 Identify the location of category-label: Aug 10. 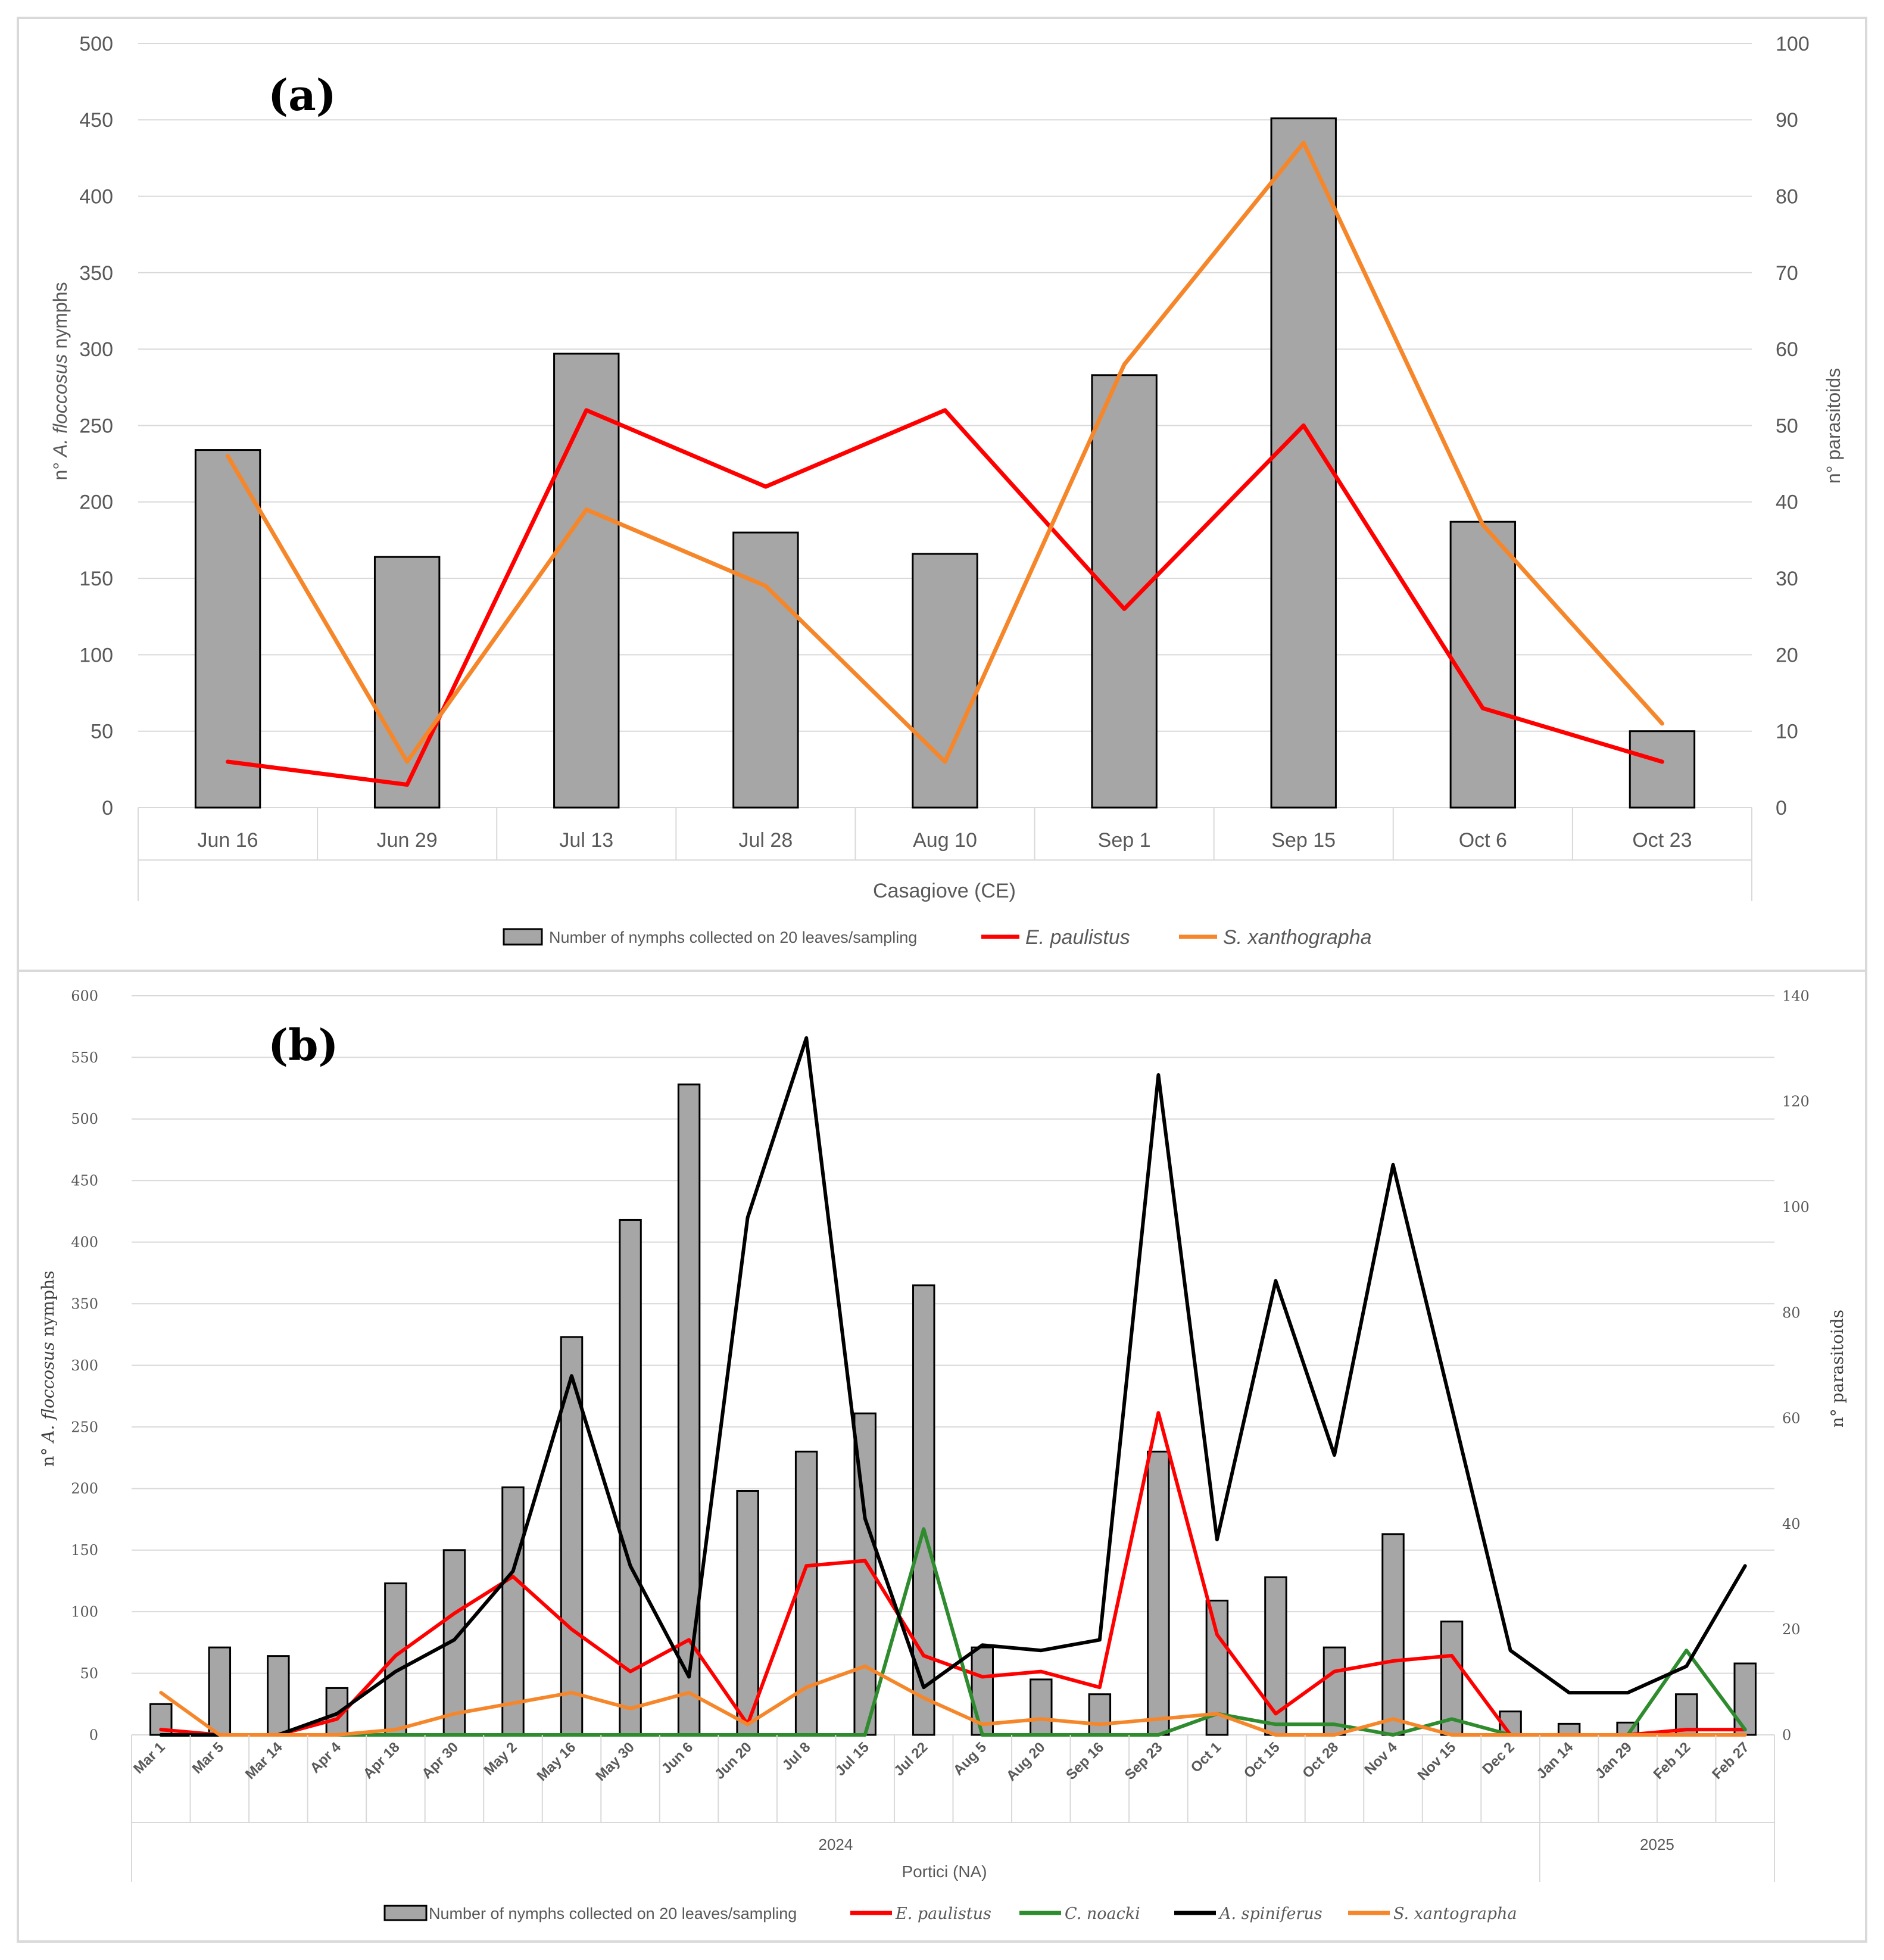
(945, 840).